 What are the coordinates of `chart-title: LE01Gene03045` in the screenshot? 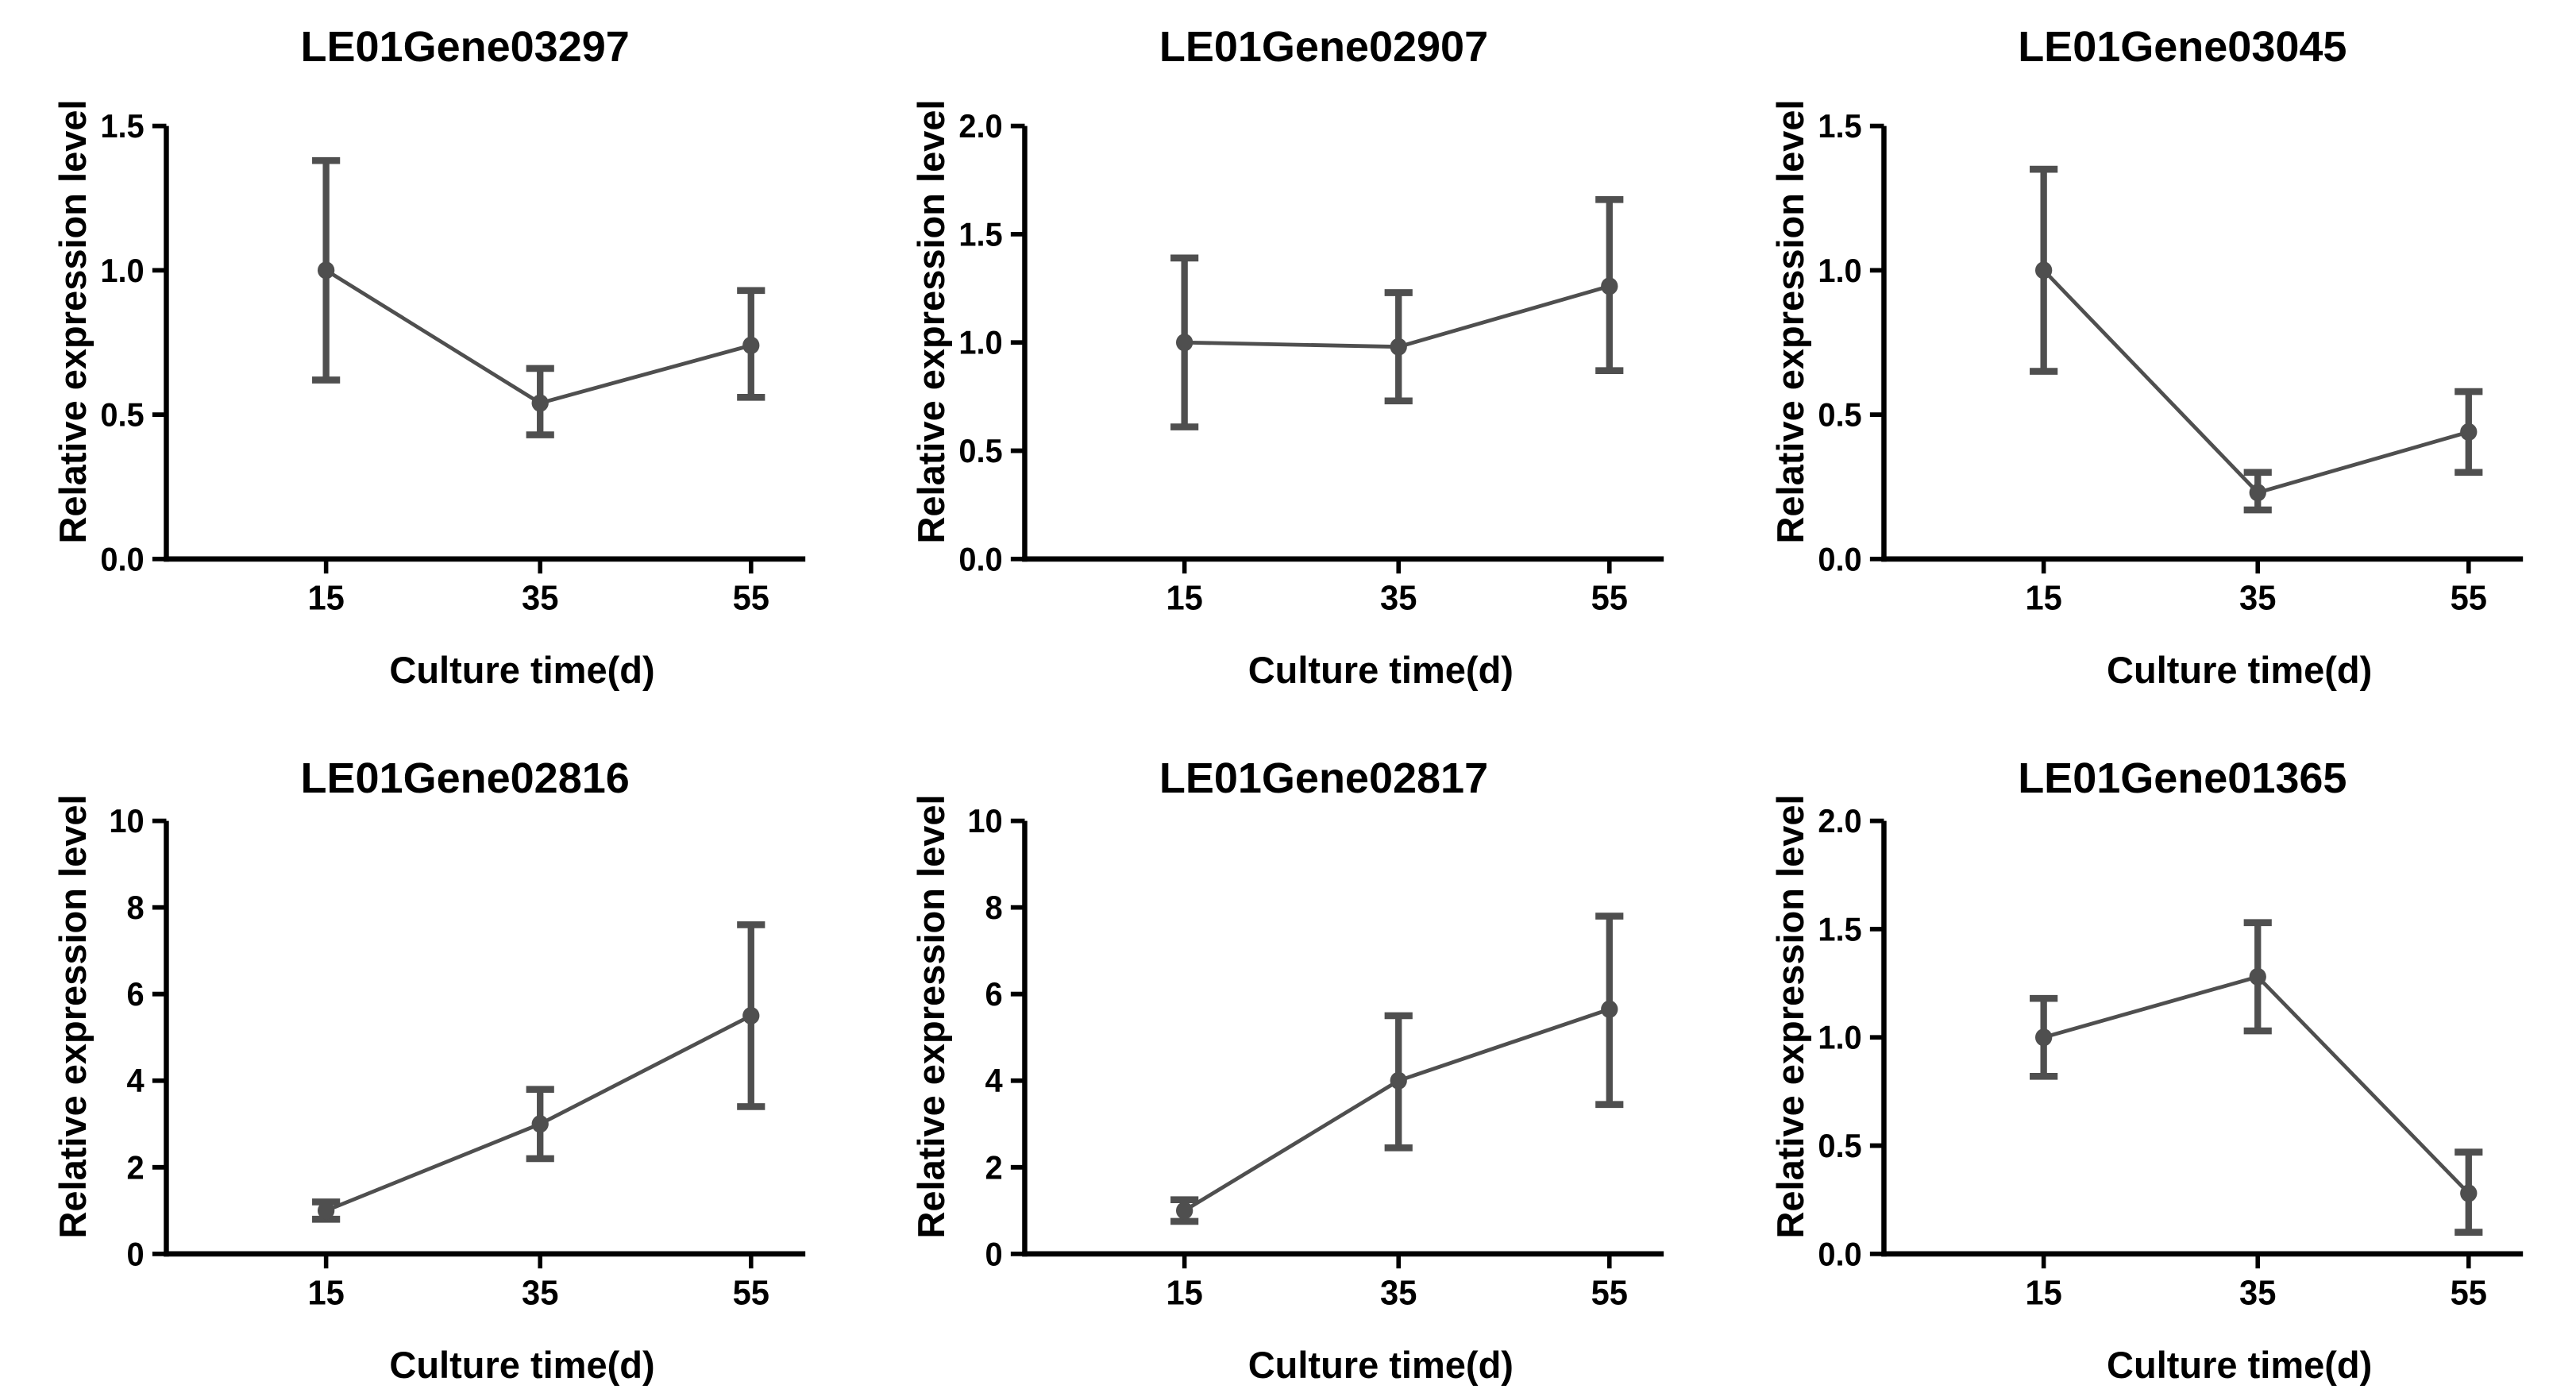 It's located at (2182, 47).